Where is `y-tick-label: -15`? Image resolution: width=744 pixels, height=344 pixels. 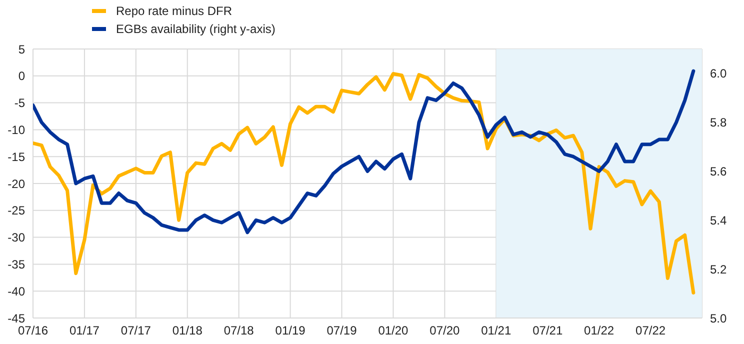 y-tick-label: -15 is located at coordinates (17, 157).